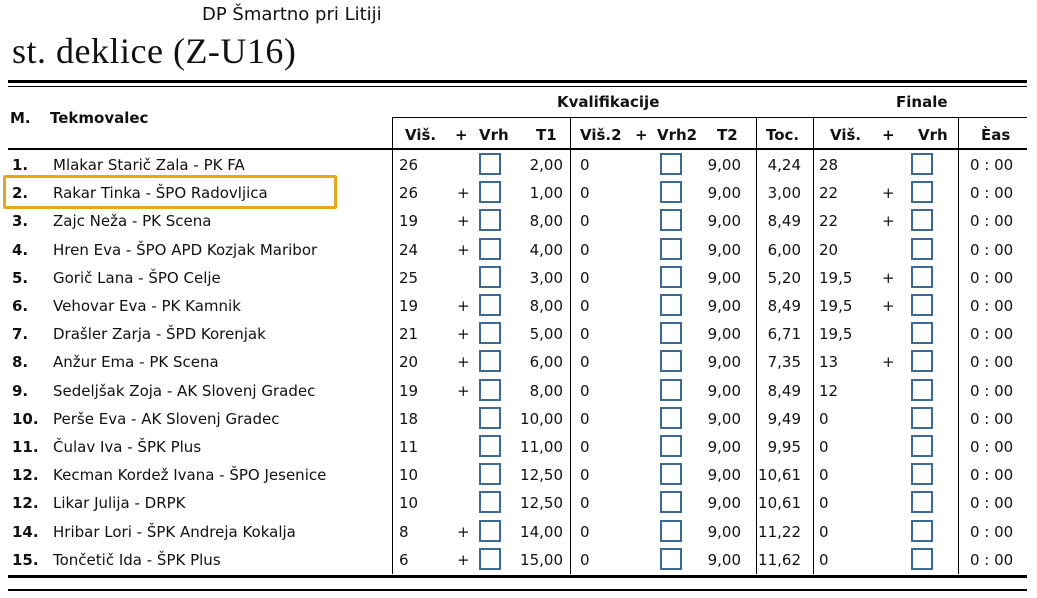  What do you see at coordinates (409, 193) in the screenshot?
I see `vis-cell: 26` at bounding box center [409, 193].